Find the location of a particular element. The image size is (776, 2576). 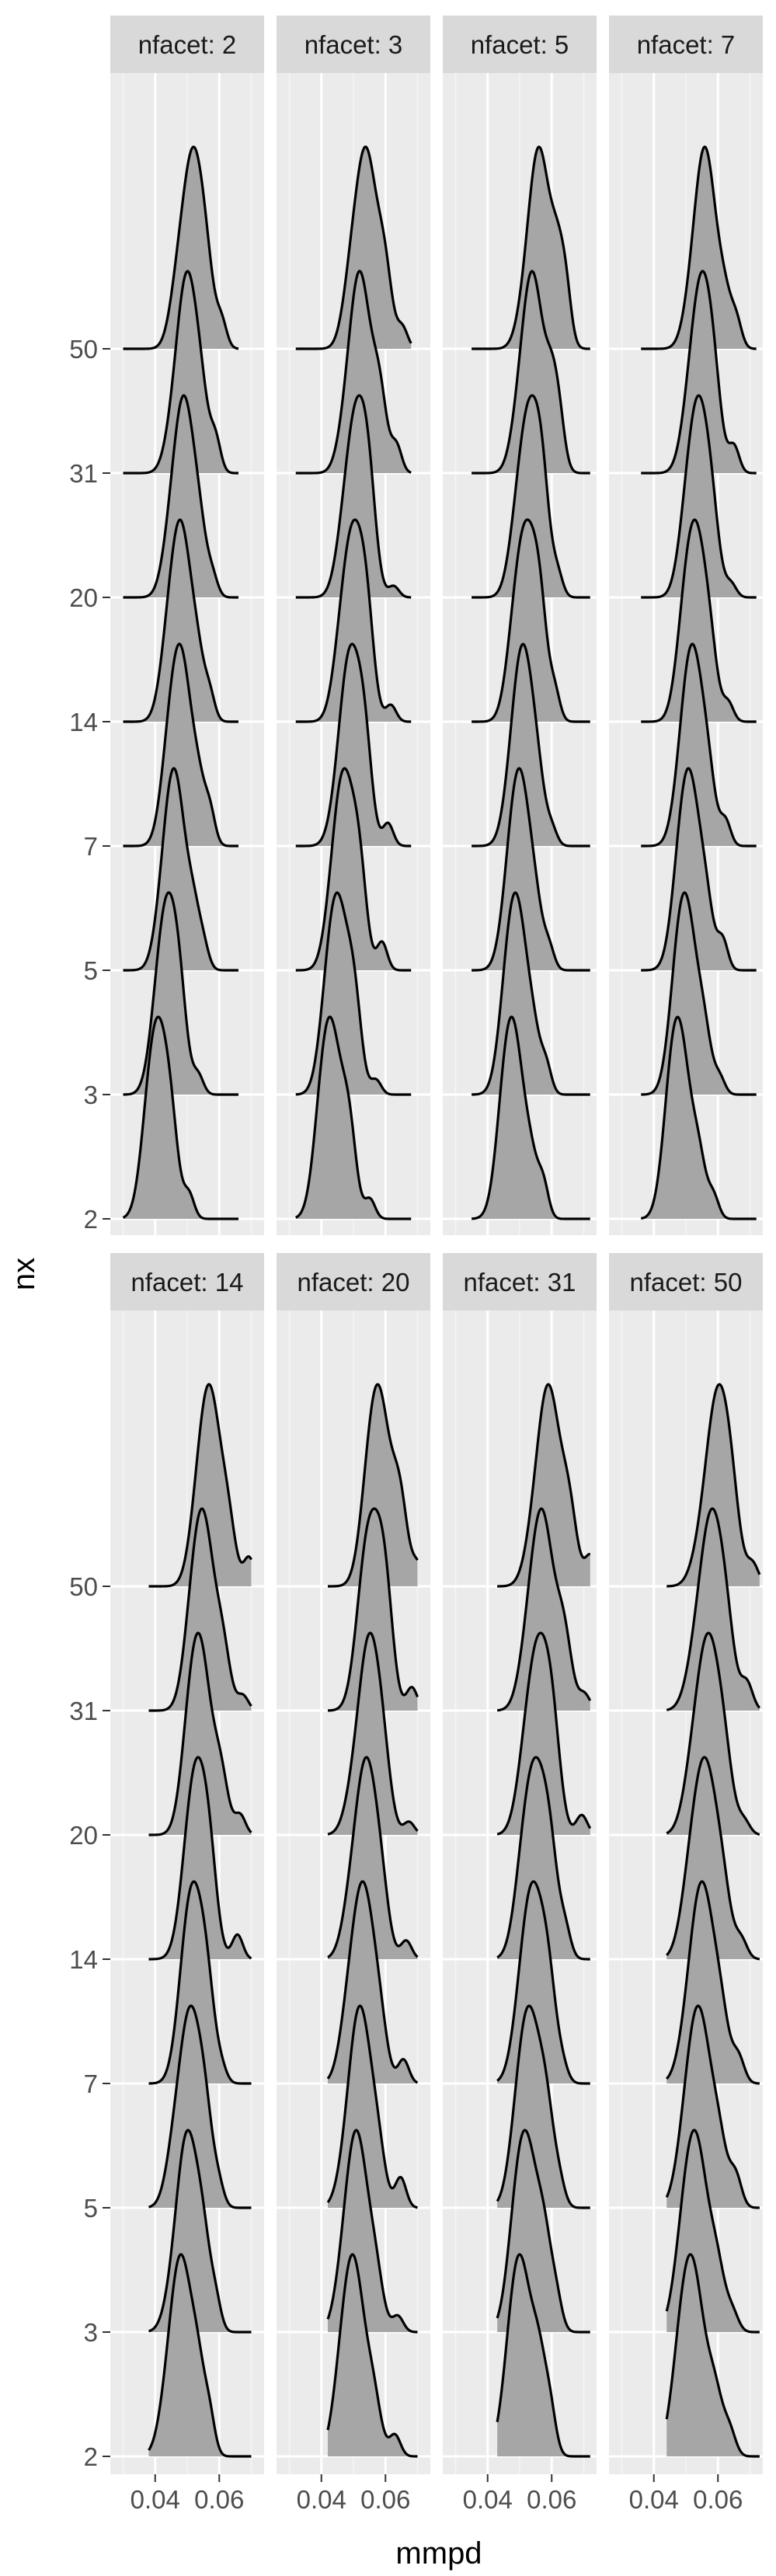

facet-panel-5: nfacet: 5 is located at coordinates (520, 625).